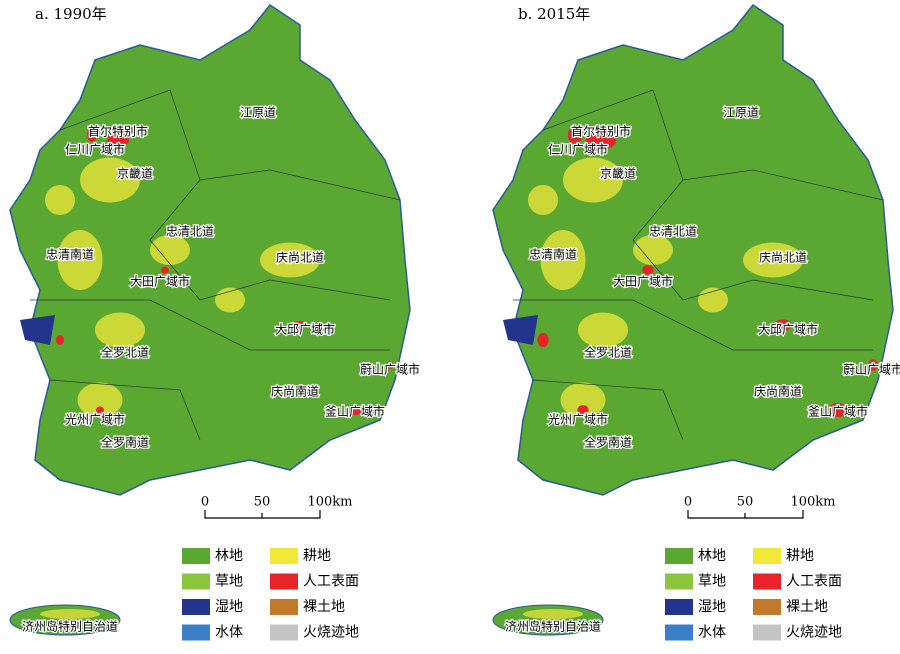 The width and height of the screenshot is (900, 654). What do you see at coordinates (745, 514) in the screenshot?
I see `scale-bar` at bounding box center [745, 514].